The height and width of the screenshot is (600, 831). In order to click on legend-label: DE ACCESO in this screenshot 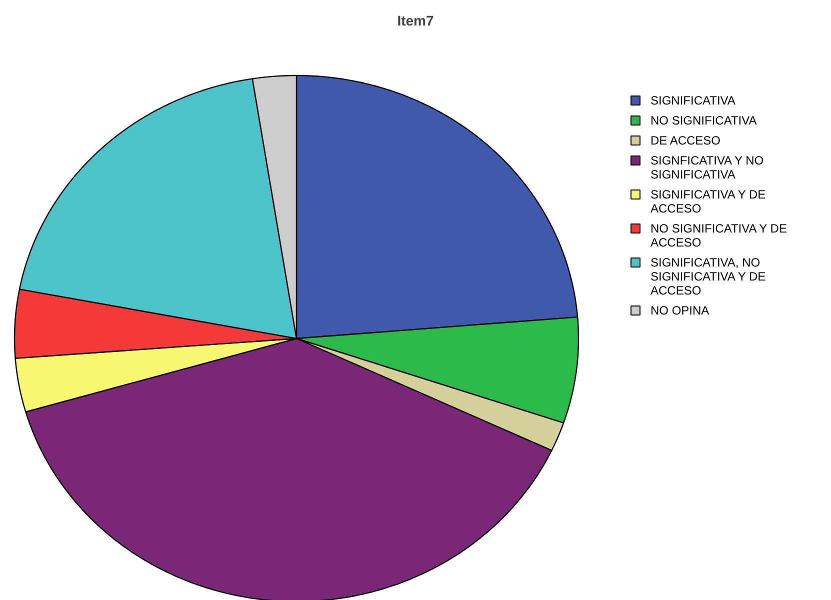, I will do `click(685, 141)`.